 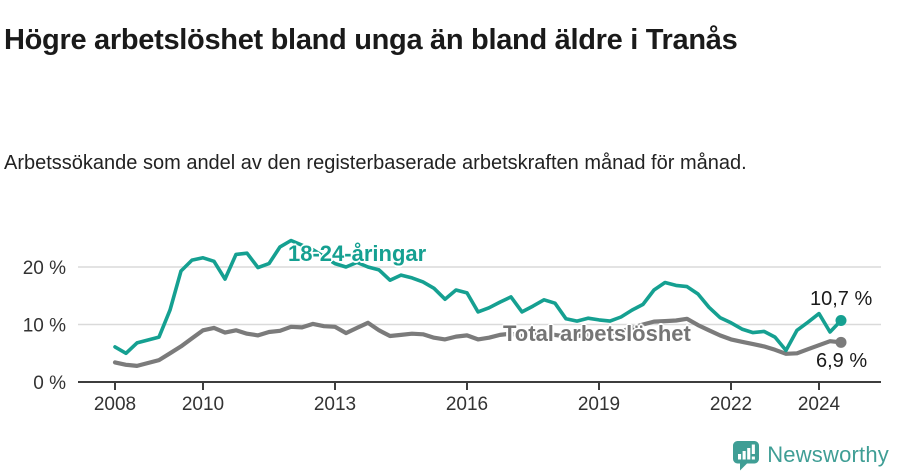 I want to click on x-tick-label: 2010, so click(x=203, y=404).